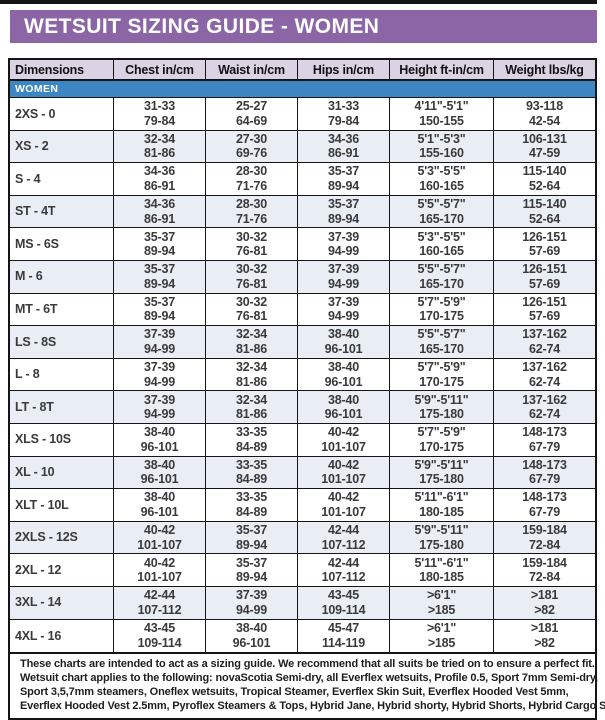 The height and width of the screenshot is (720, 605). I want to click on hips-range-imperial: 34-36, so click(343, 138).